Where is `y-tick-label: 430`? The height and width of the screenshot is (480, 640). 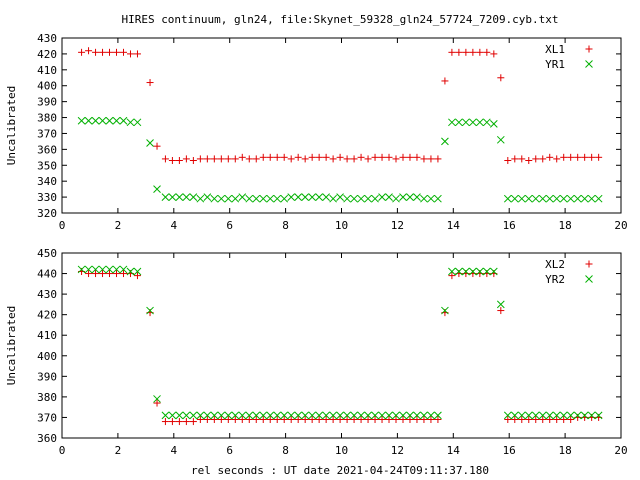 y-tick-label: 430 is located at coordinates (47, 294).